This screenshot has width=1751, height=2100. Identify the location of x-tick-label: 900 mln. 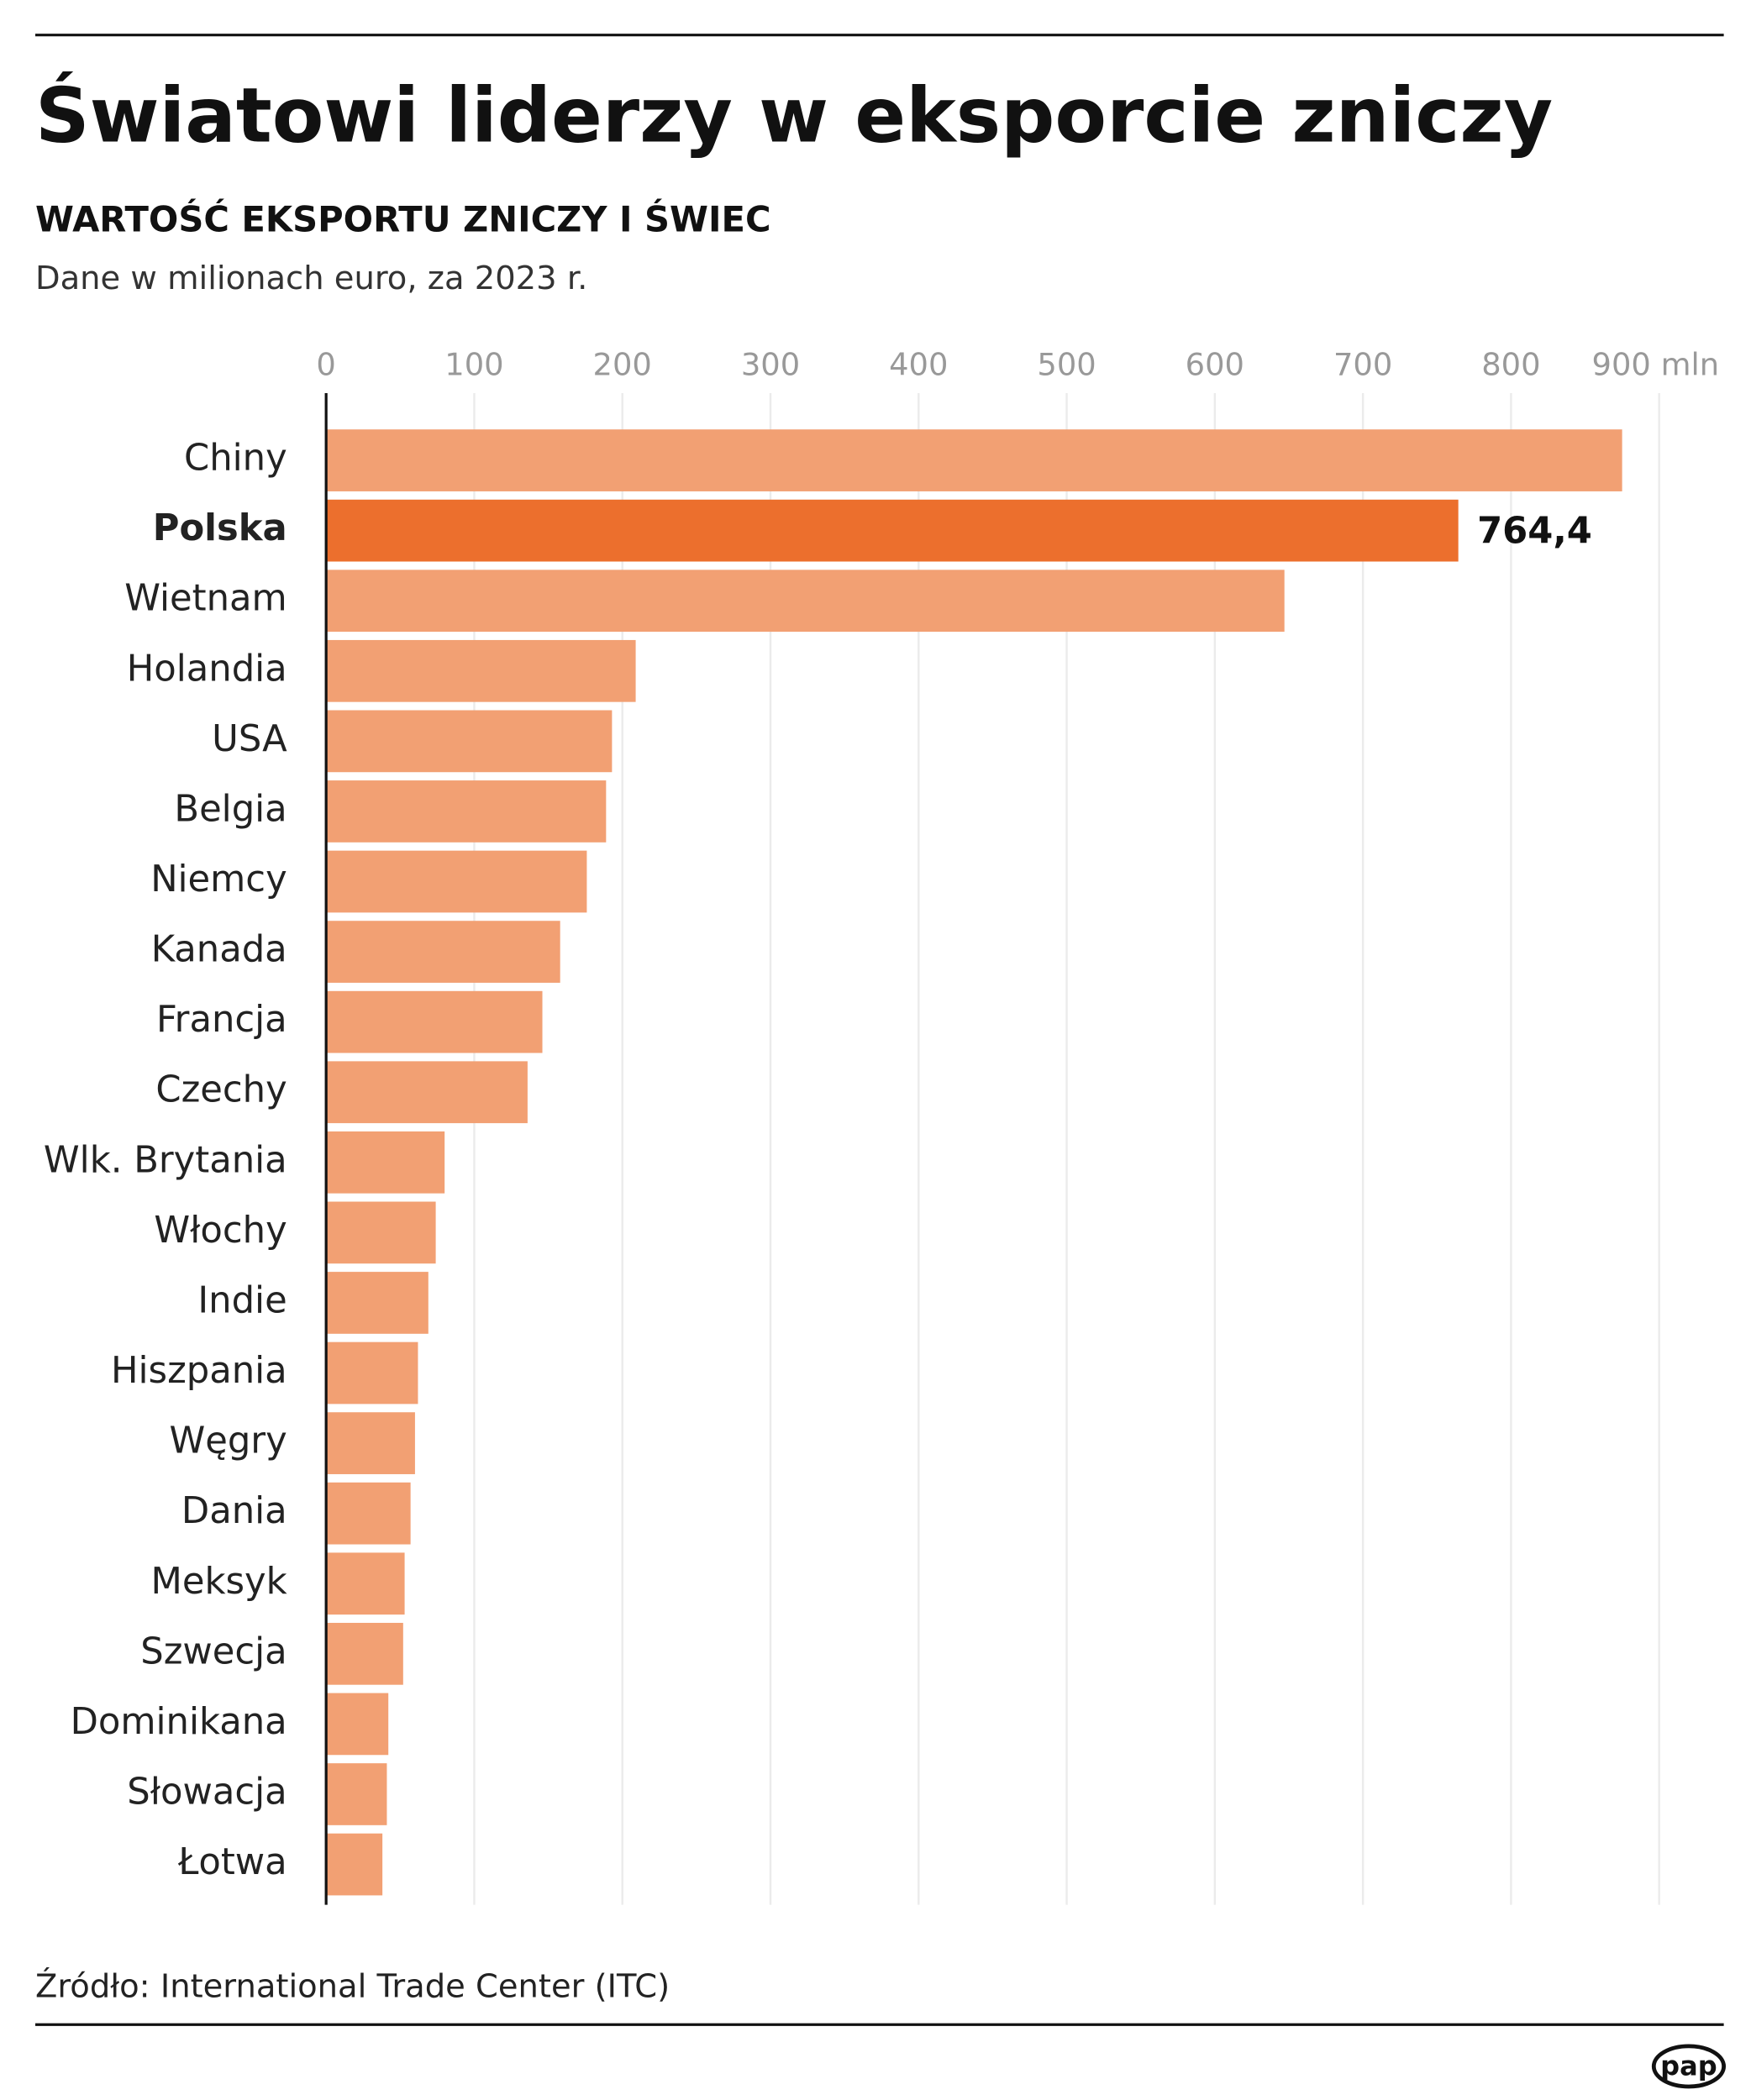
(1656, 364).